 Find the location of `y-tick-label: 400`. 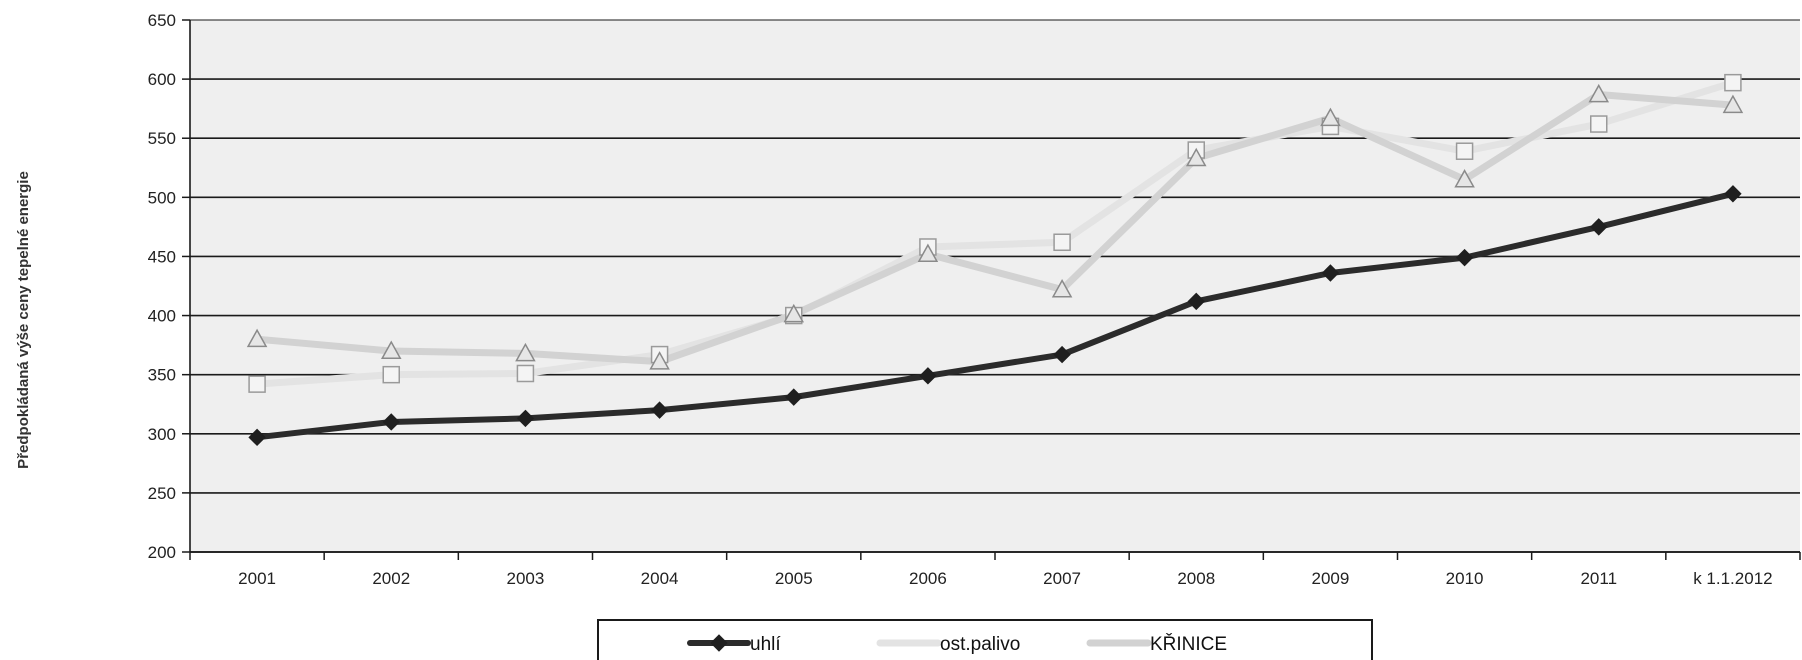

y-tick-label: 400 is located at coordinates (162, 316).